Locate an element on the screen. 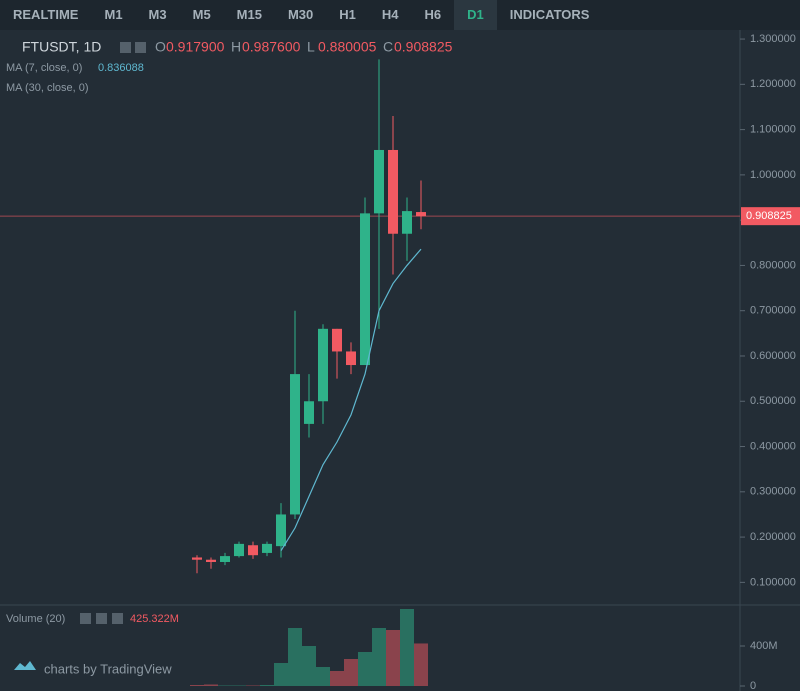 The height and width of the screenshot is (691, 800). ohlc-value: 0.908825 is located at coordinates (423, 47).